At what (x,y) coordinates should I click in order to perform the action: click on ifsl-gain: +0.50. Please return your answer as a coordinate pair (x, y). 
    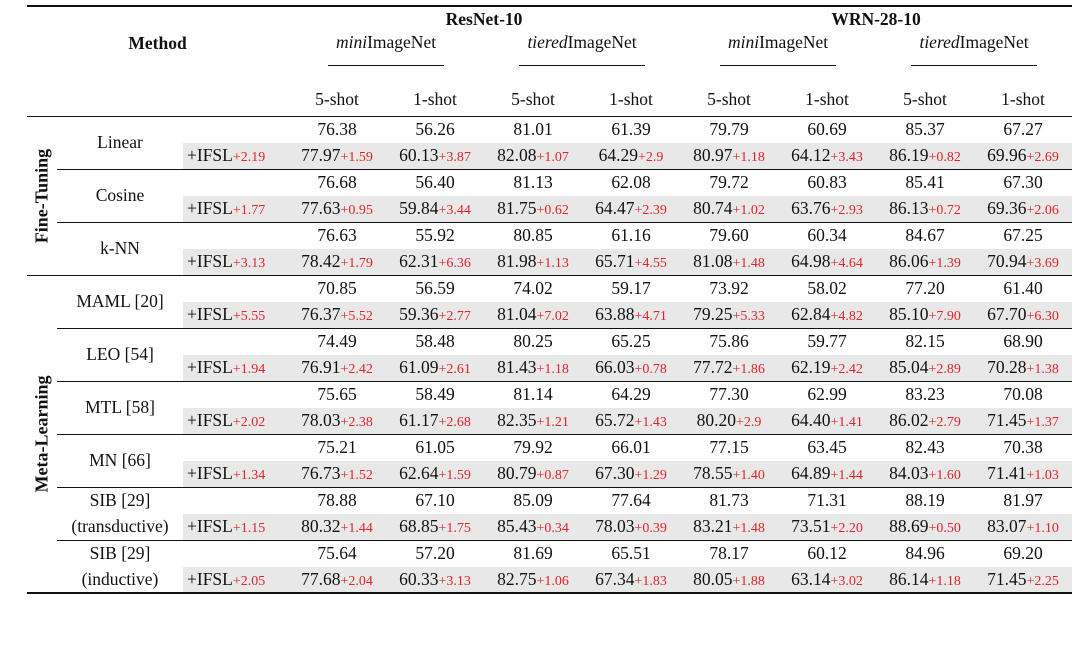
    Looking at the image, I should click on (944, 528).